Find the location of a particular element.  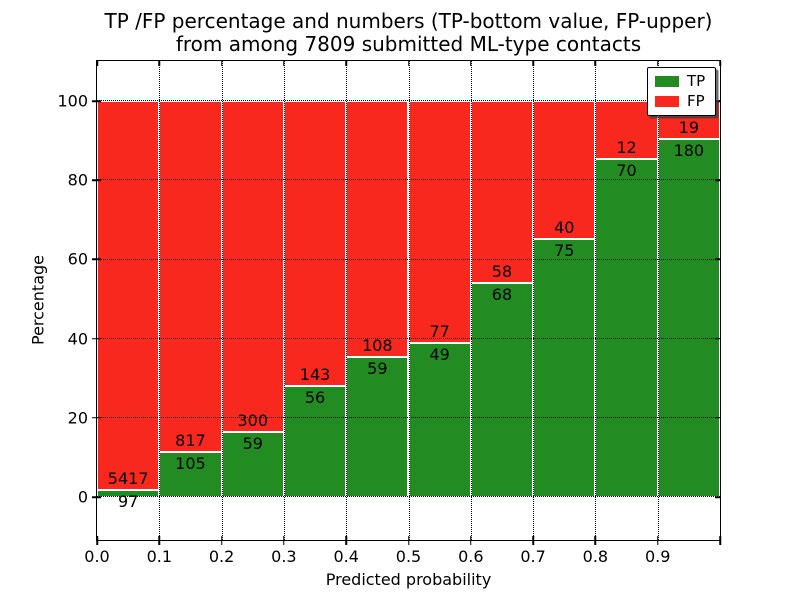

tp-count-label: 49 is located at coordinates (439, 355).